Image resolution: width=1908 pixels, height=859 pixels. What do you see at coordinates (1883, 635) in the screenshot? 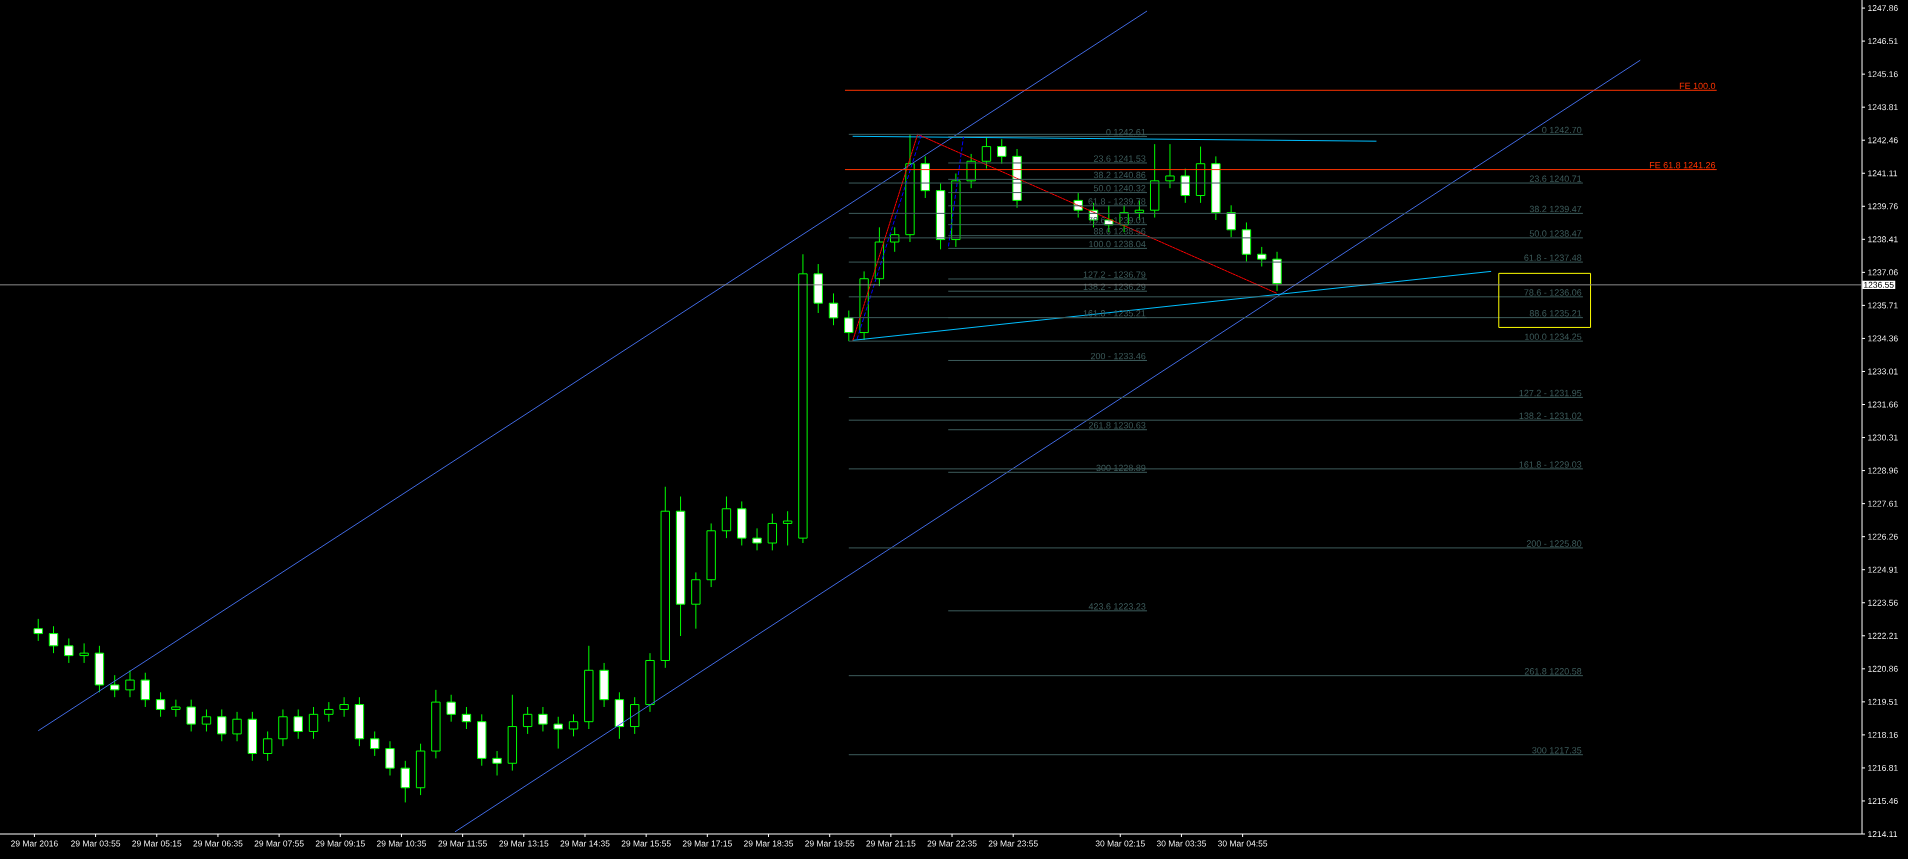
I see `y-tick-label: 1222.21` at bounding box center [1883, 635].